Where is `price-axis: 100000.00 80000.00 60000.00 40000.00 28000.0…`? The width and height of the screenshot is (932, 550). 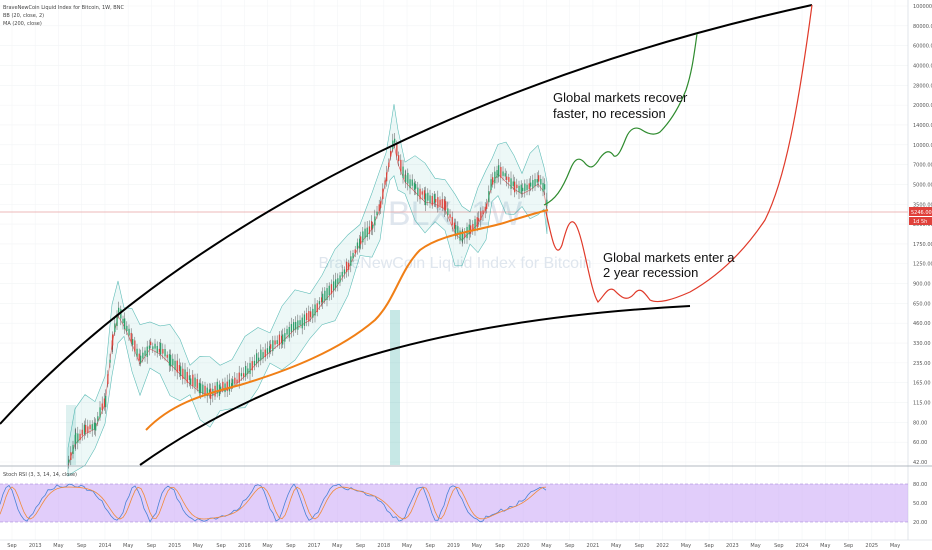
price-axis: 100000.00 80000.00 60000.00 40000.00 28000.0… is located at coordinates (922, 235).